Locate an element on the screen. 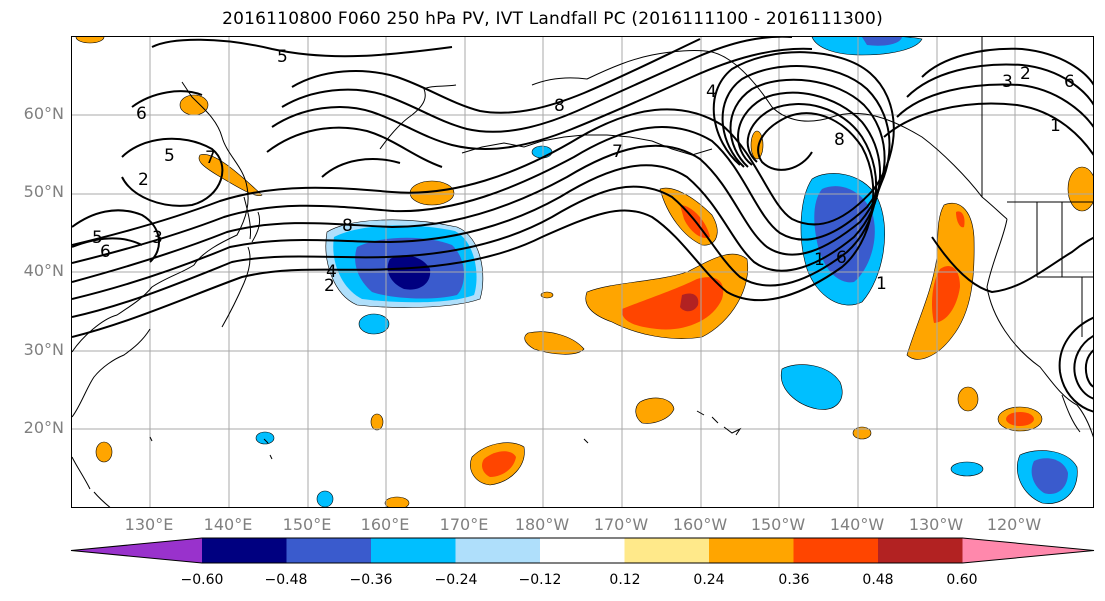 The image size is (1105, 601). asia-coast is located at coordinates (160, 217).